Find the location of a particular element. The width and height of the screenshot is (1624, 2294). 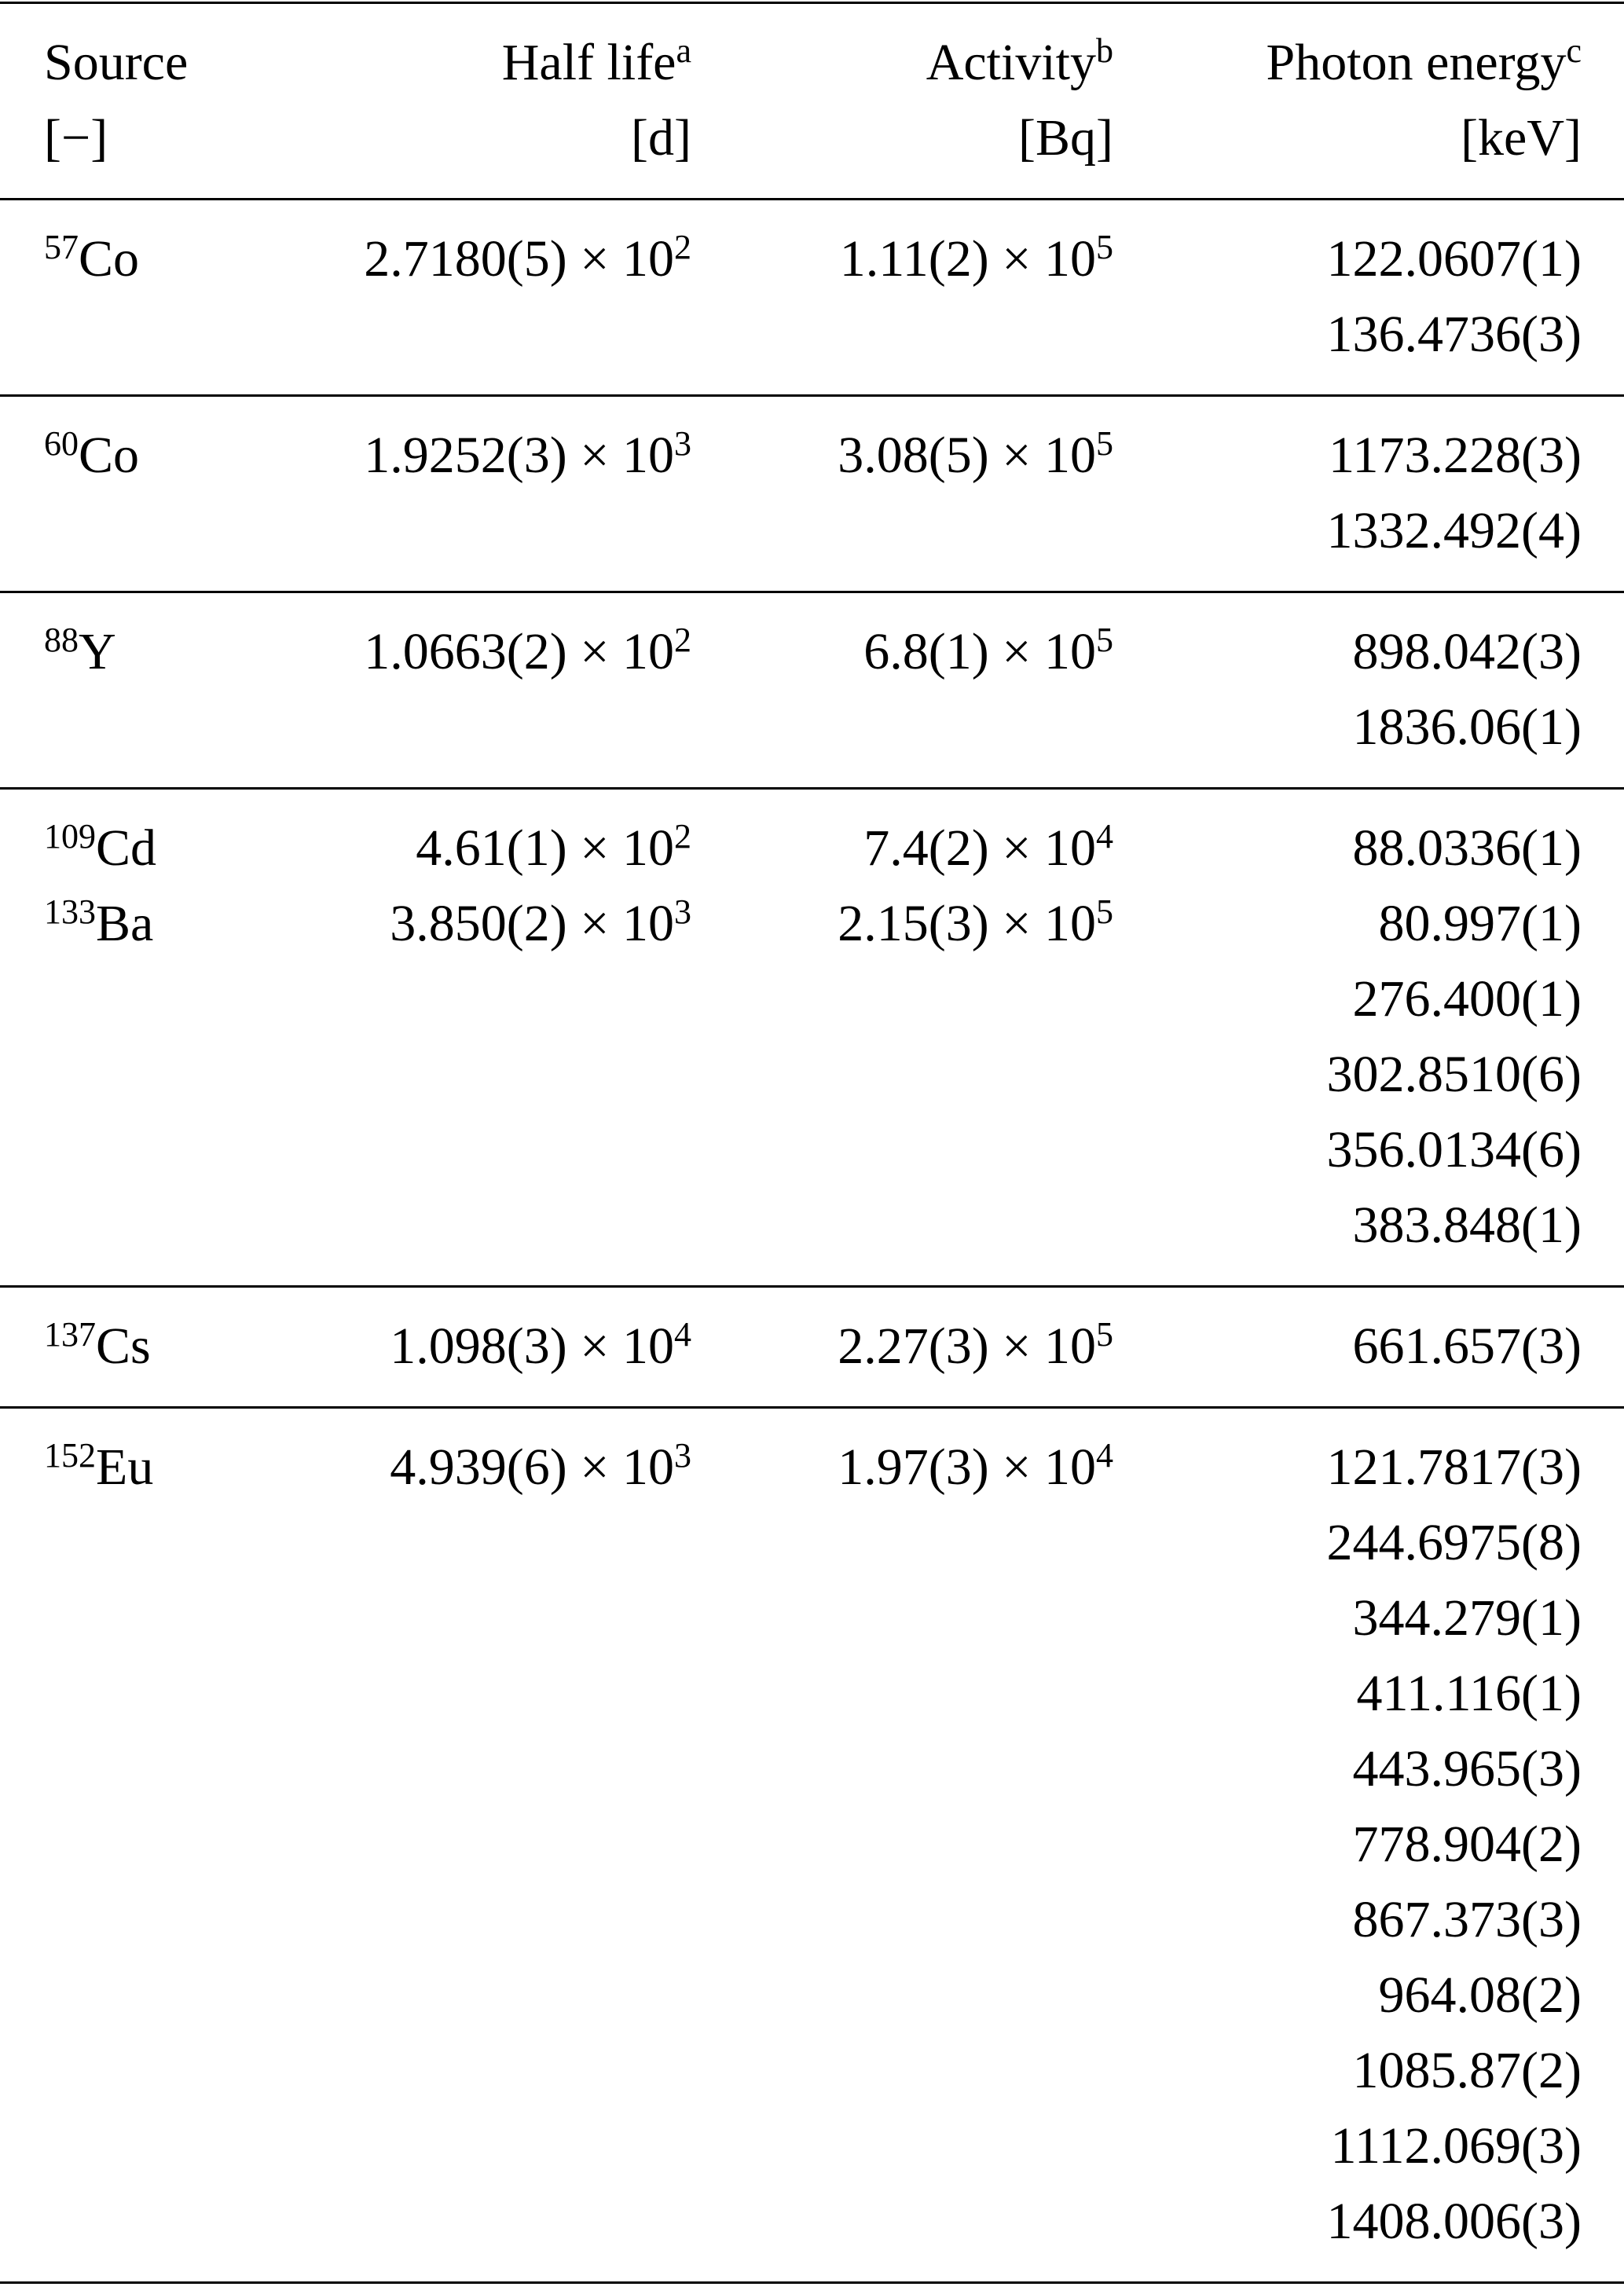

photon-energy-value: 356.0134(6) is located at coordinates (1454, 1149).